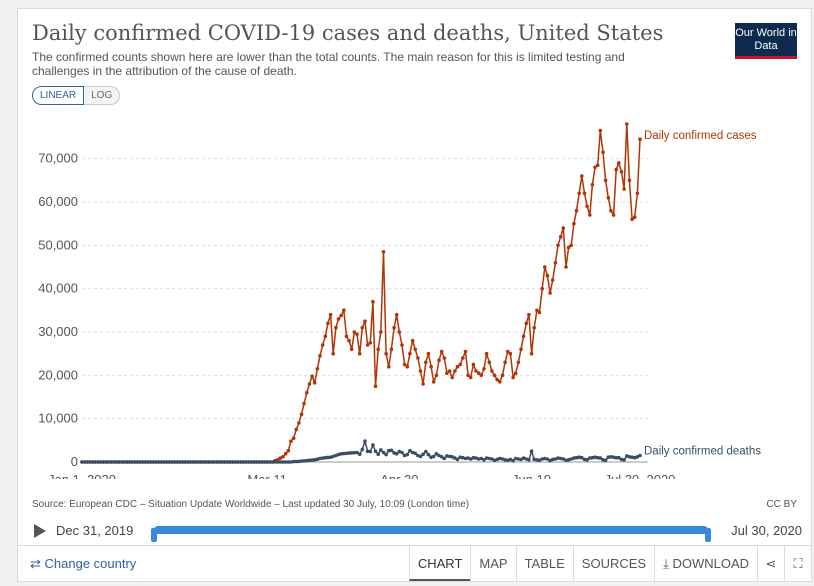  Describe the element at coordinates (700, 136) in the screenshot. I see `cases-series-label: Daily confirmed cases` at that location.